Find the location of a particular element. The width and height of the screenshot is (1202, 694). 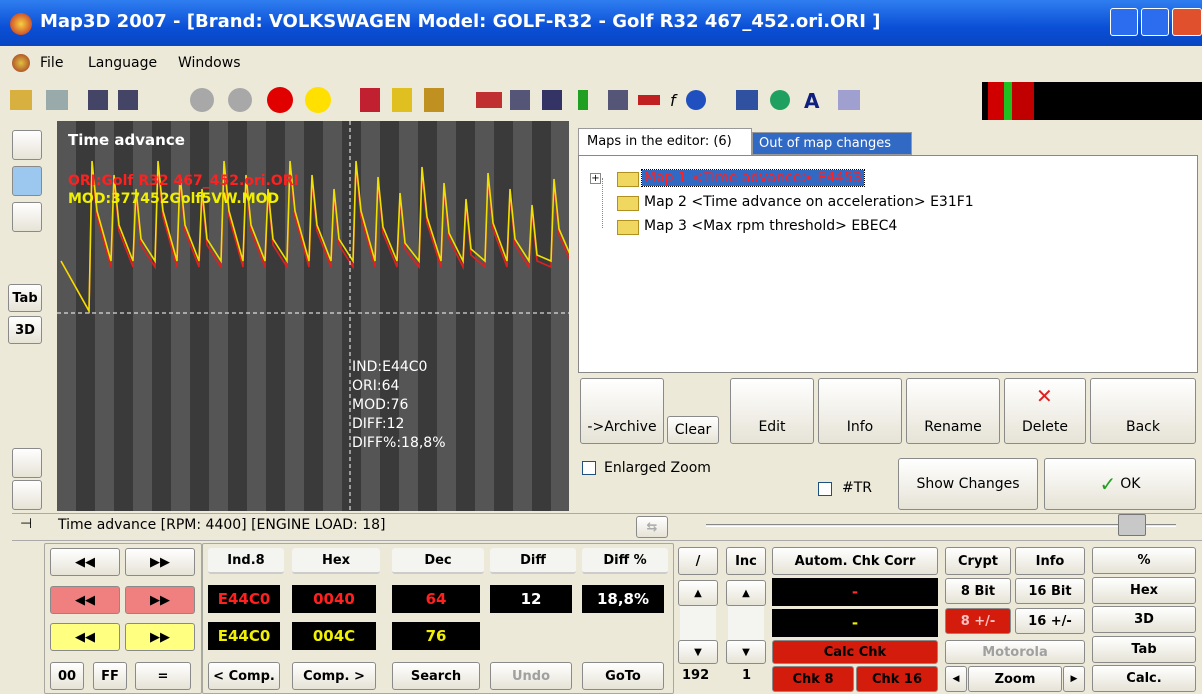

close-button is located at coordinates (1187, 22).